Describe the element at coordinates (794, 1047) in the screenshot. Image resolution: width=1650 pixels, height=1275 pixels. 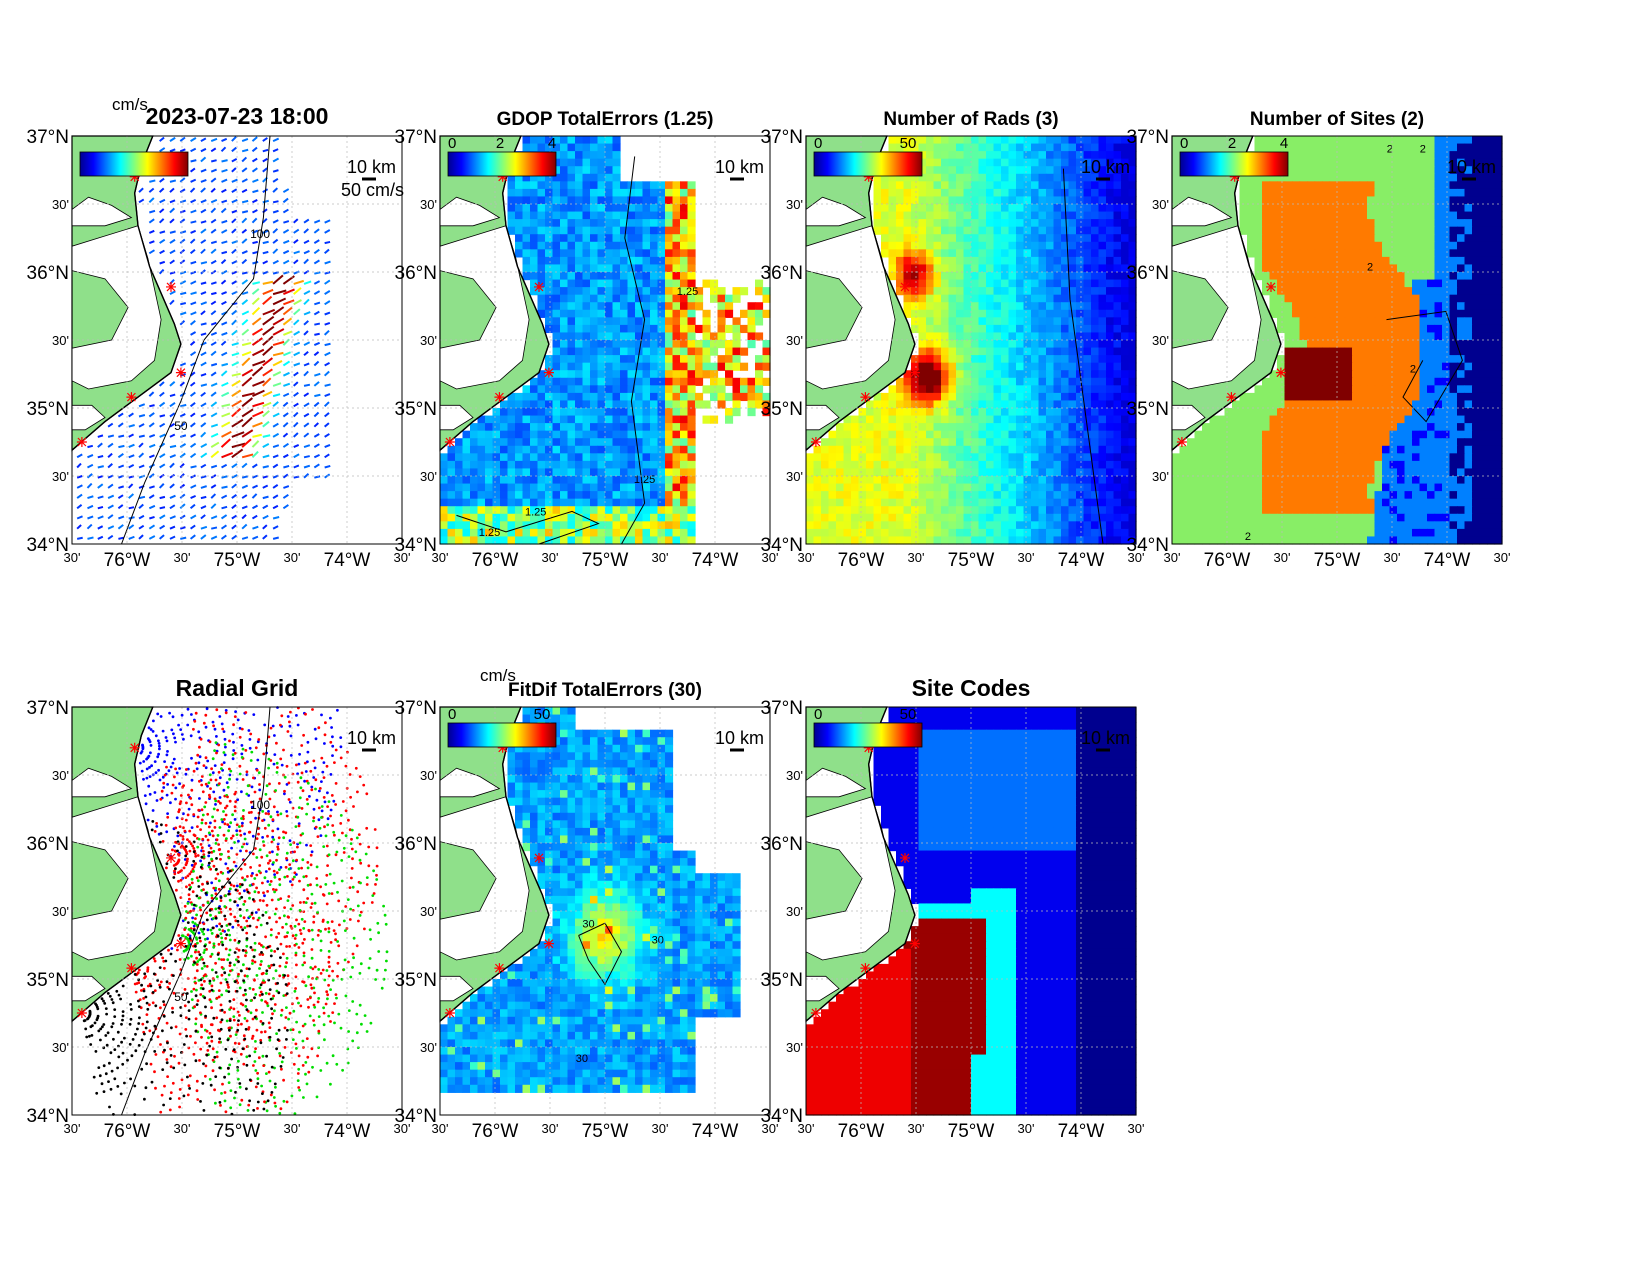
I see `codes-lat-label-5: 30'` at that location.